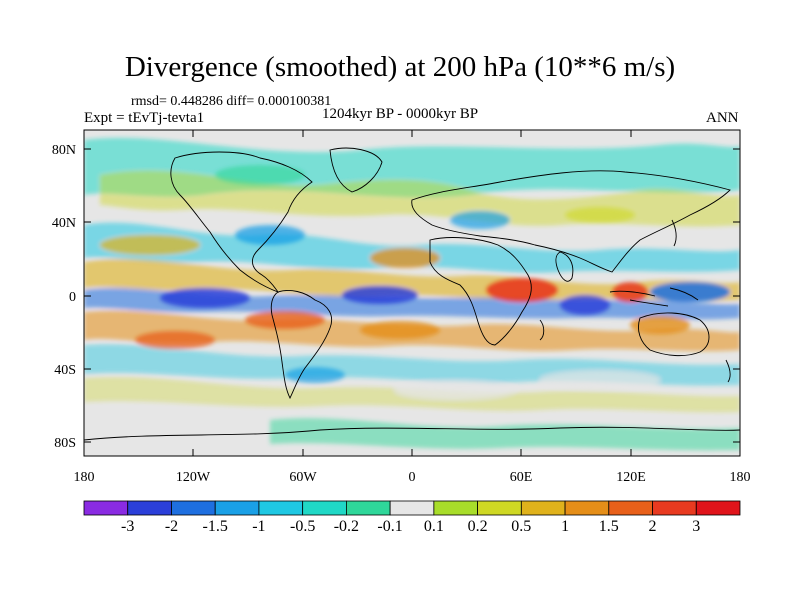 This screenshot has height=600, width=800. Describe the element at coordinates (542, 330) in the screenshot. I see `coast-madagascar` at that location.